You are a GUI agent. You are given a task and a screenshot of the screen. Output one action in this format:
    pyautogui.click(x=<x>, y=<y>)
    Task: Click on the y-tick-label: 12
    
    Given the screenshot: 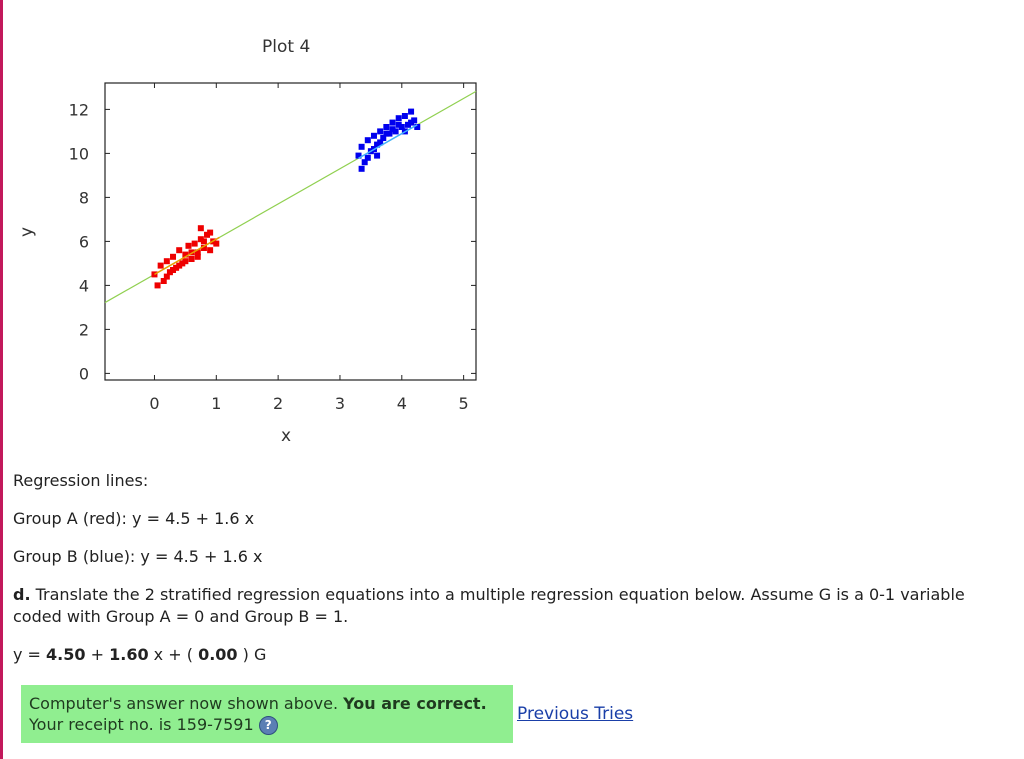 What is the action you would take?
    pyautogui.click(x=79, y=109)
    